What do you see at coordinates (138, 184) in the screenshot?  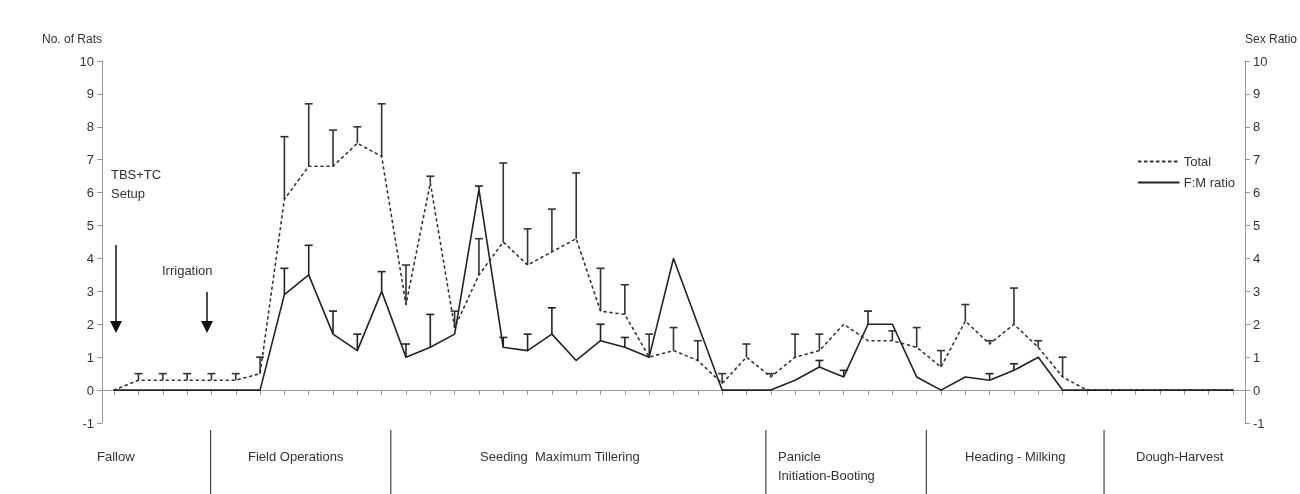 I see `annotation: TBS+TC Setup` at bounding box center [138, 184].